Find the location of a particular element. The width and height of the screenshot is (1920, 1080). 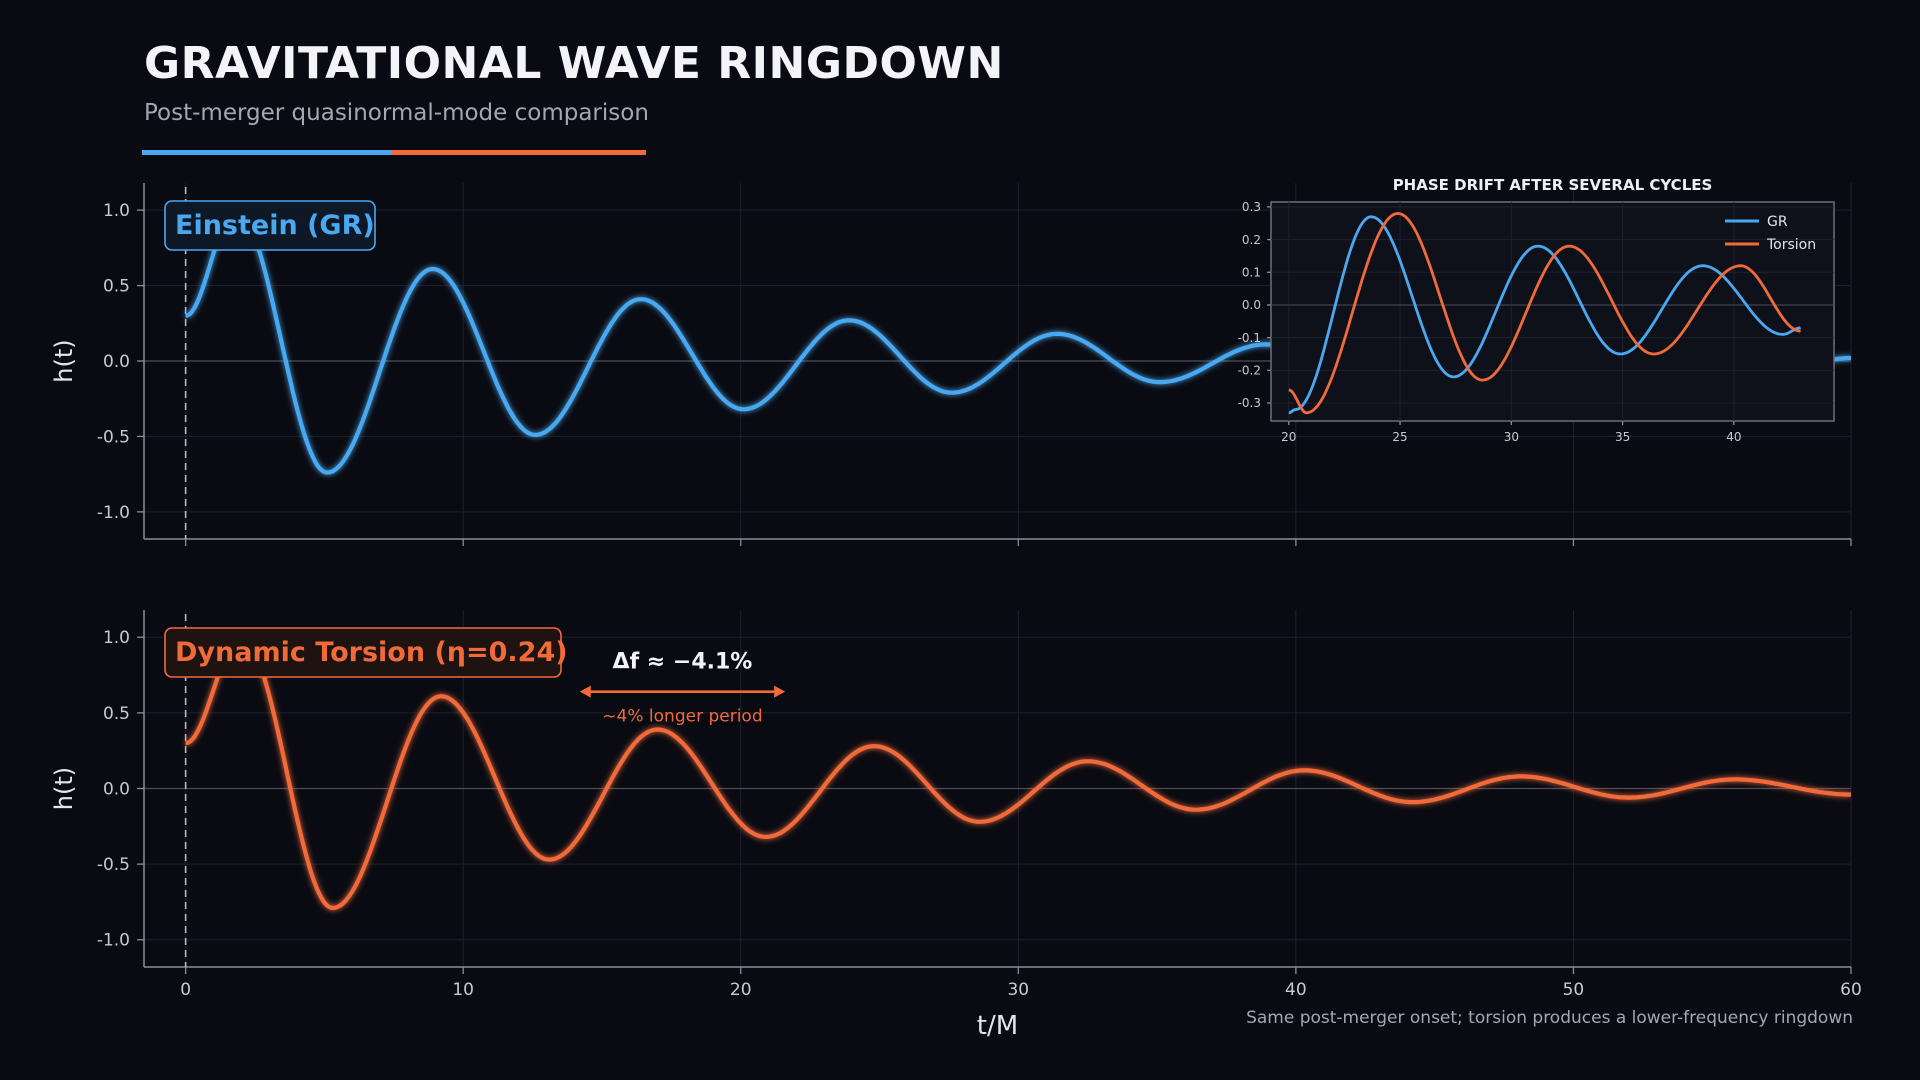

inset-y-tick-label: 0.3 is located at coordinates (1251, 207).